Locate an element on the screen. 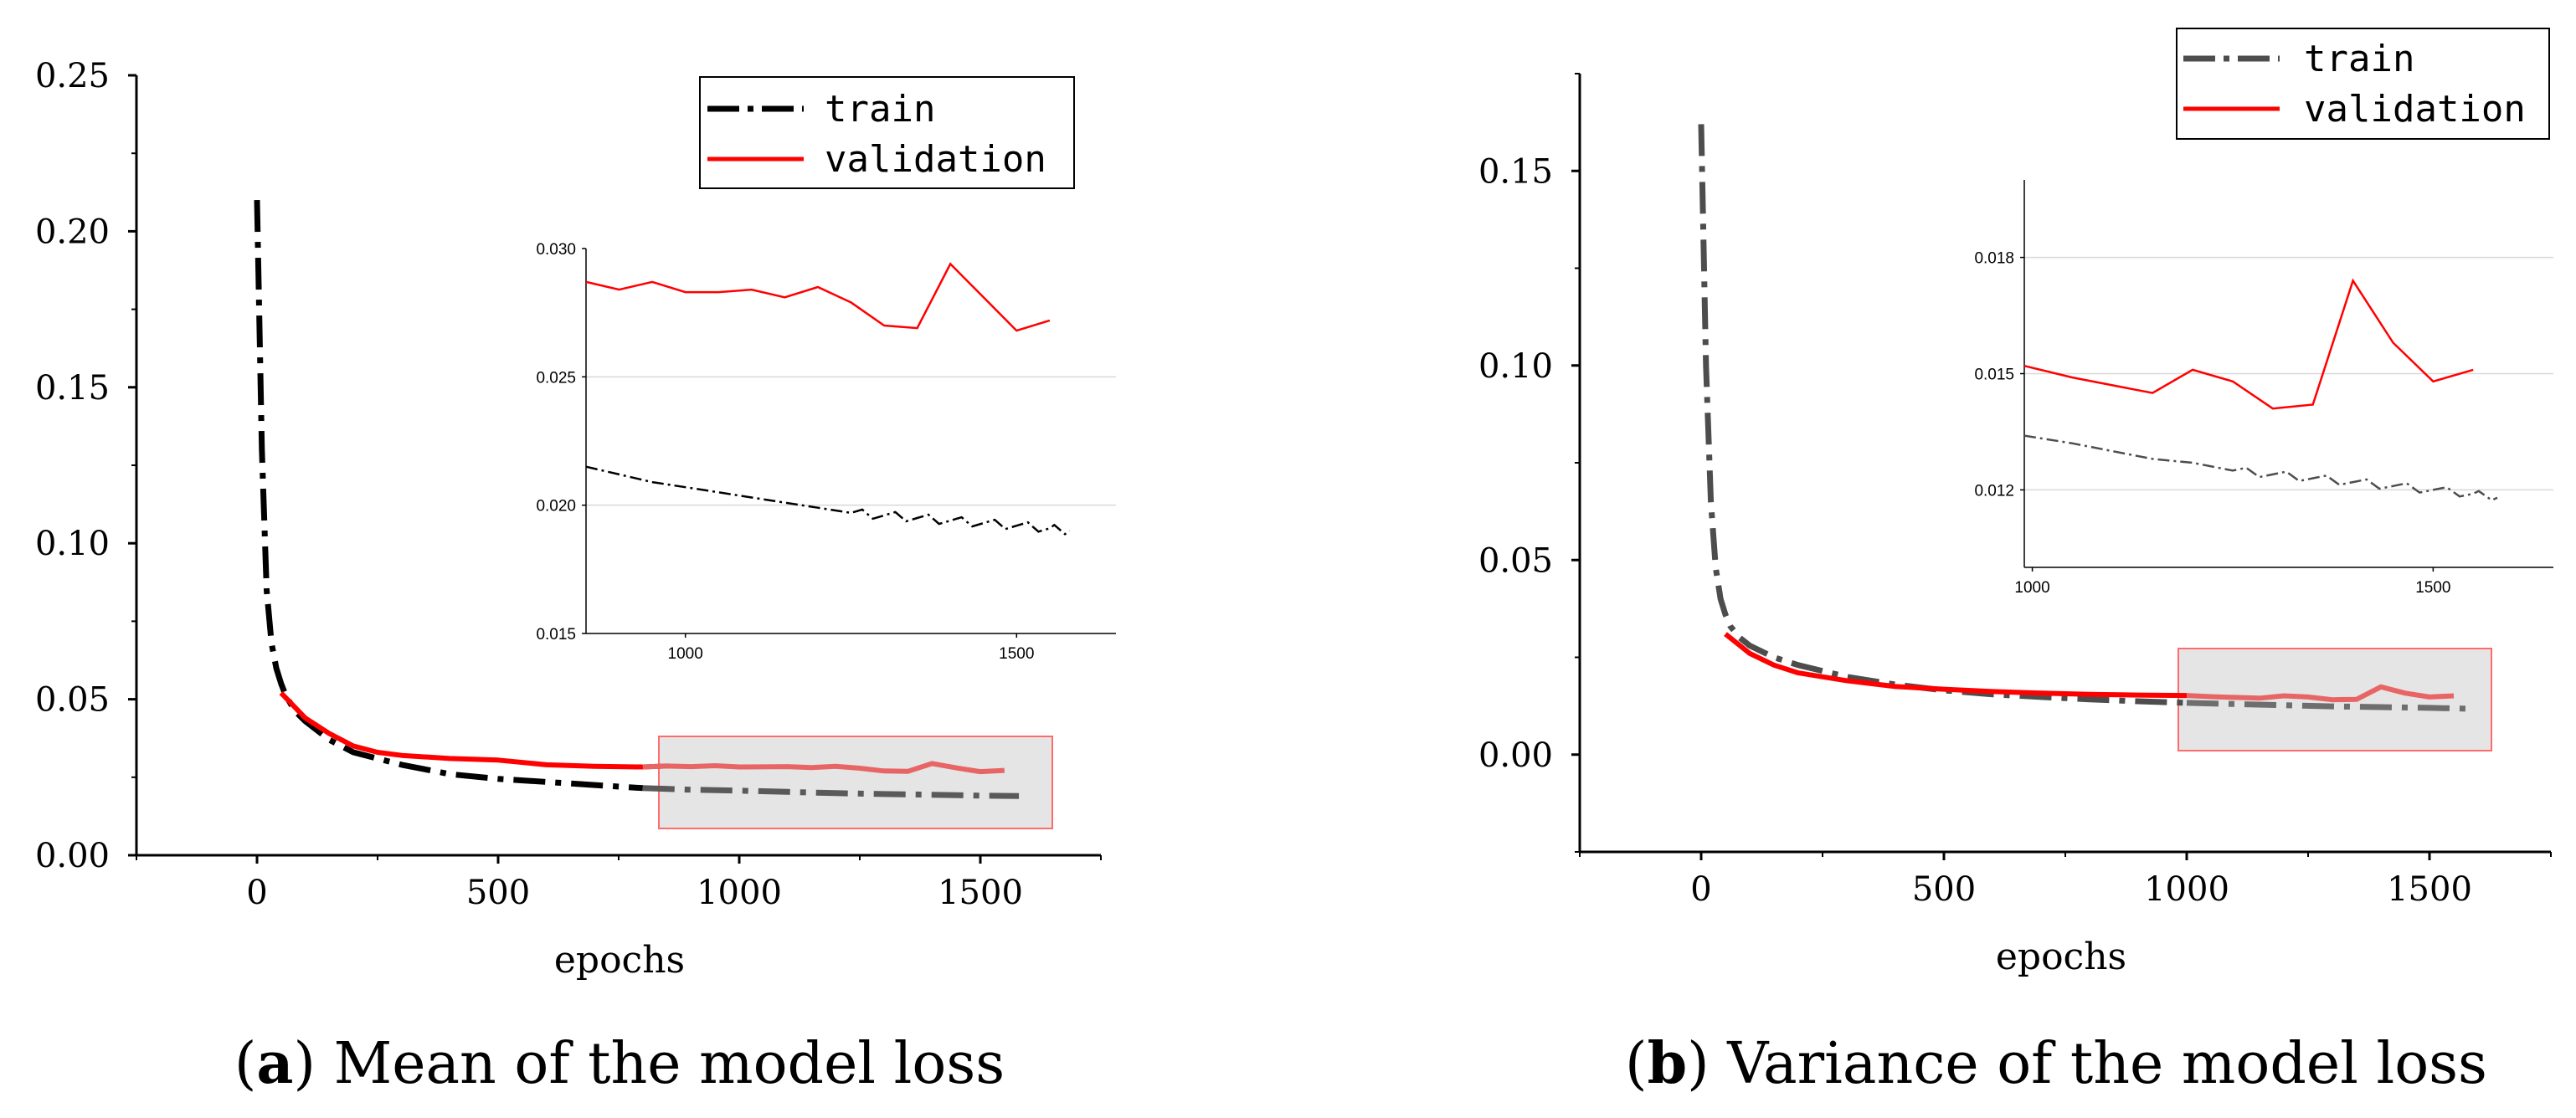  y-tick-label: 0.20 is located at coordinates (73, 232).